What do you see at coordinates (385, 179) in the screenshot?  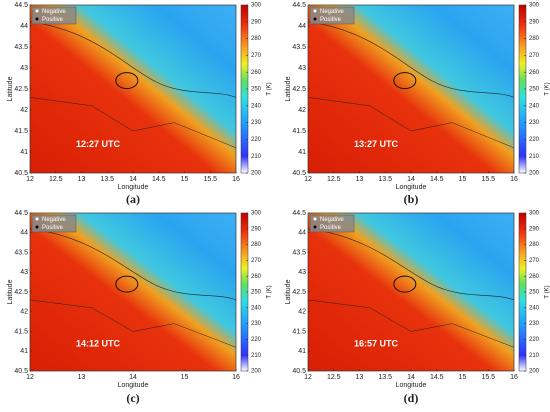 I see `x-tick-label: 13.5` at bounding box center [385, 179].